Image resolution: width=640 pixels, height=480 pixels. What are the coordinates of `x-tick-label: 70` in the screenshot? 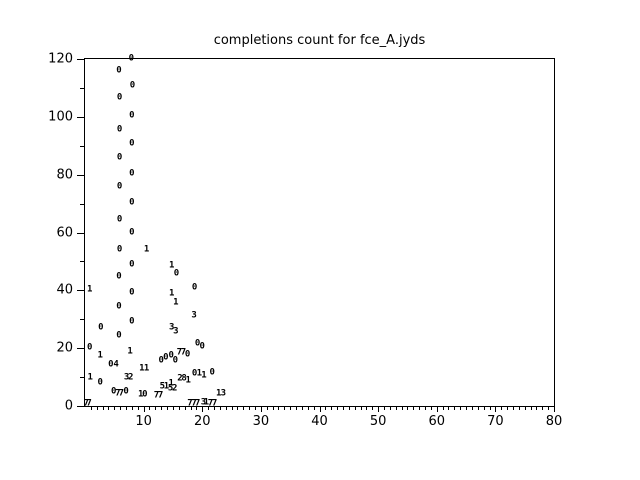 It's located at (495, 421).